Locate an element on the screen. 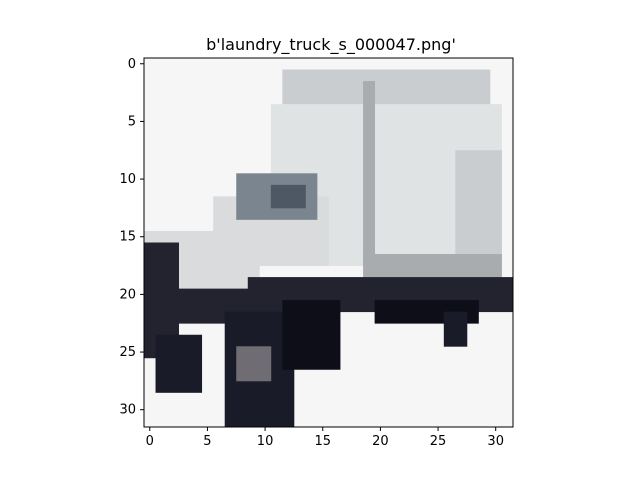 This screenshot has height=480, width=640. x-tick-label: 10 is located at coordinates (265, 441).